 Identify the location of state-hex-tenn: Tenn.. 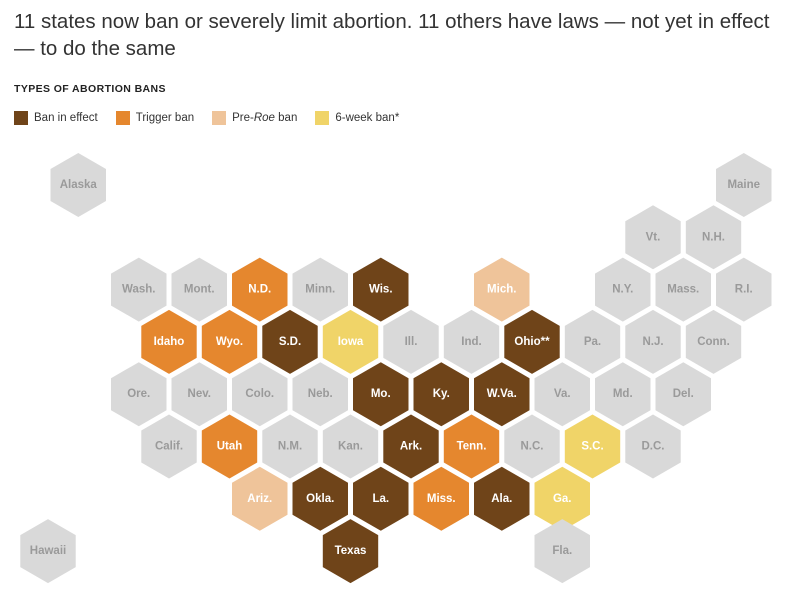
(471, 446).